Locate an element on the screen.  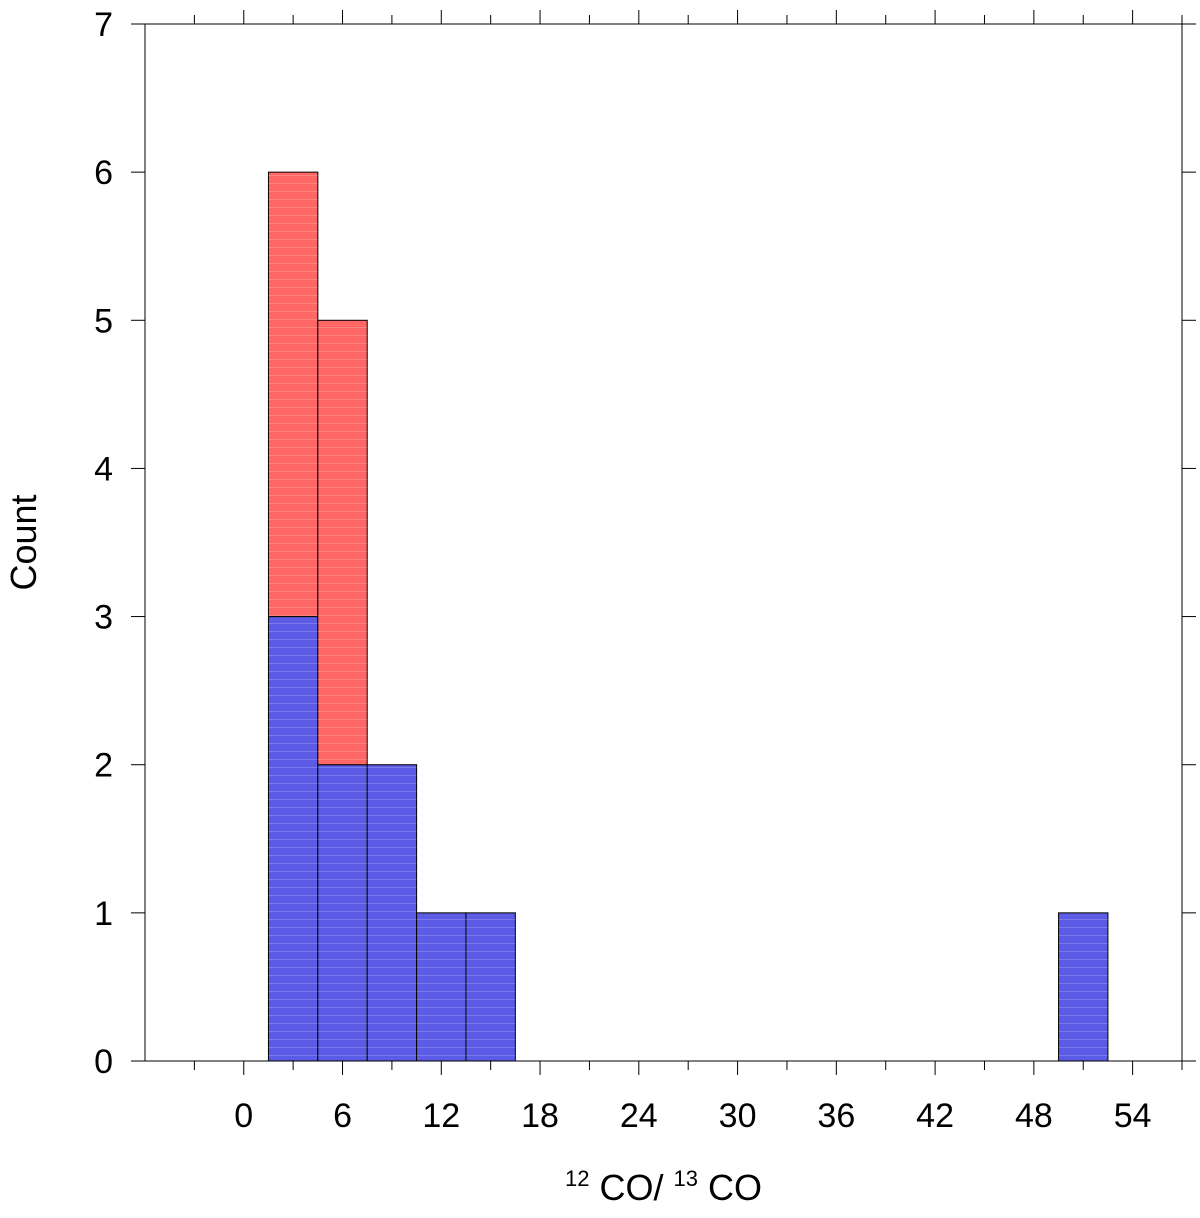
y-tick-label: 3 is located at coordinates (103, 618).